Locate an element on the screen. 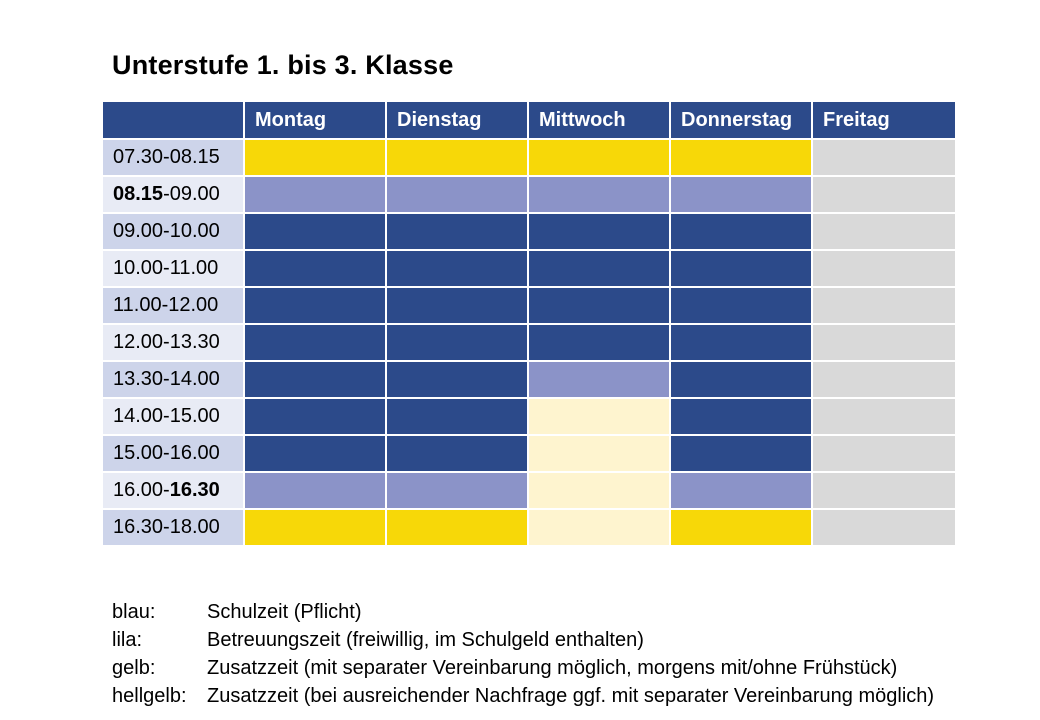  legend-key: blau: is located at coordinates (134, 612).